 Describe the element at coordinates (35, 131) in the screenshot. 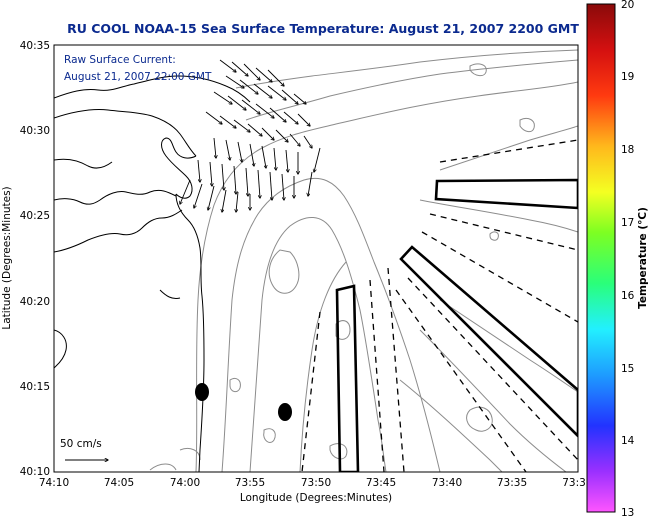

I see `y-tick-label: 40:30` at that location.